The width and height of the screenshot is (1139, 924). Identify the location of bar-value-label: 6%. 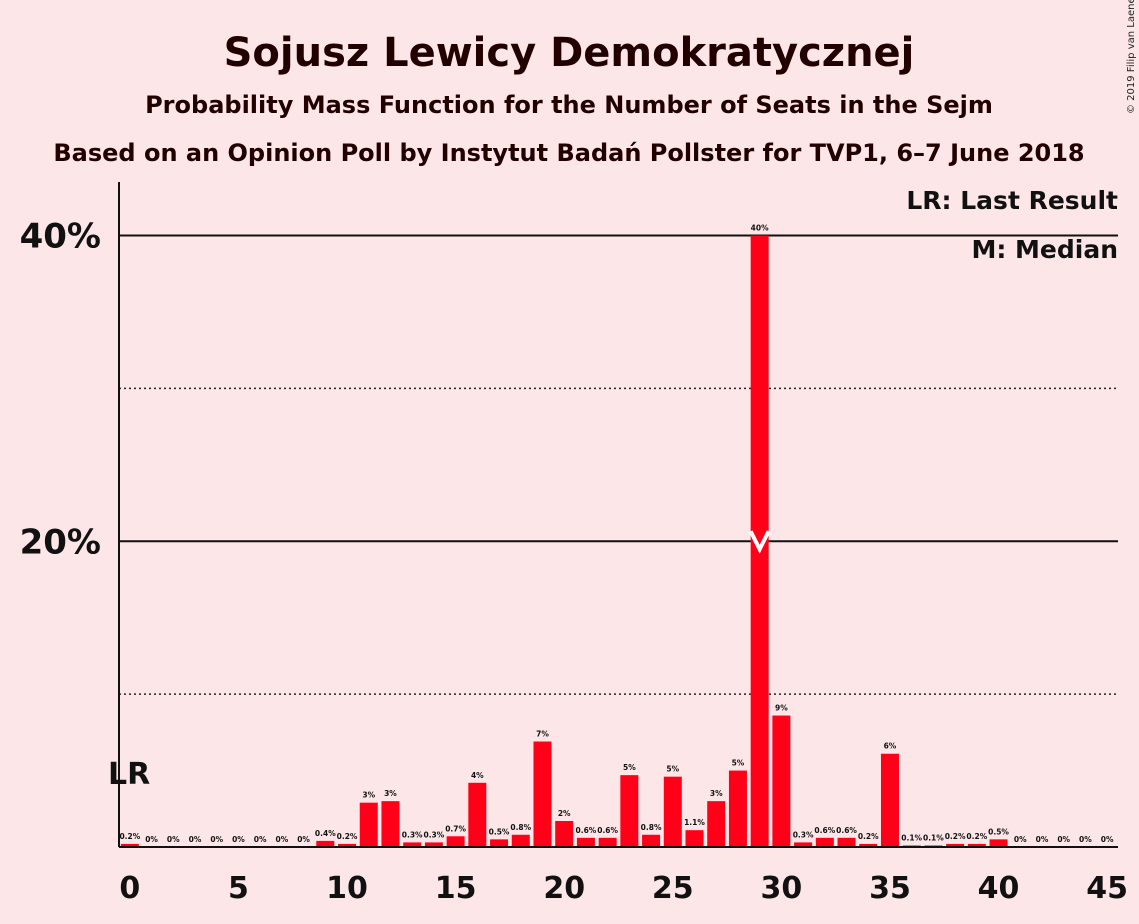
(890, 746).